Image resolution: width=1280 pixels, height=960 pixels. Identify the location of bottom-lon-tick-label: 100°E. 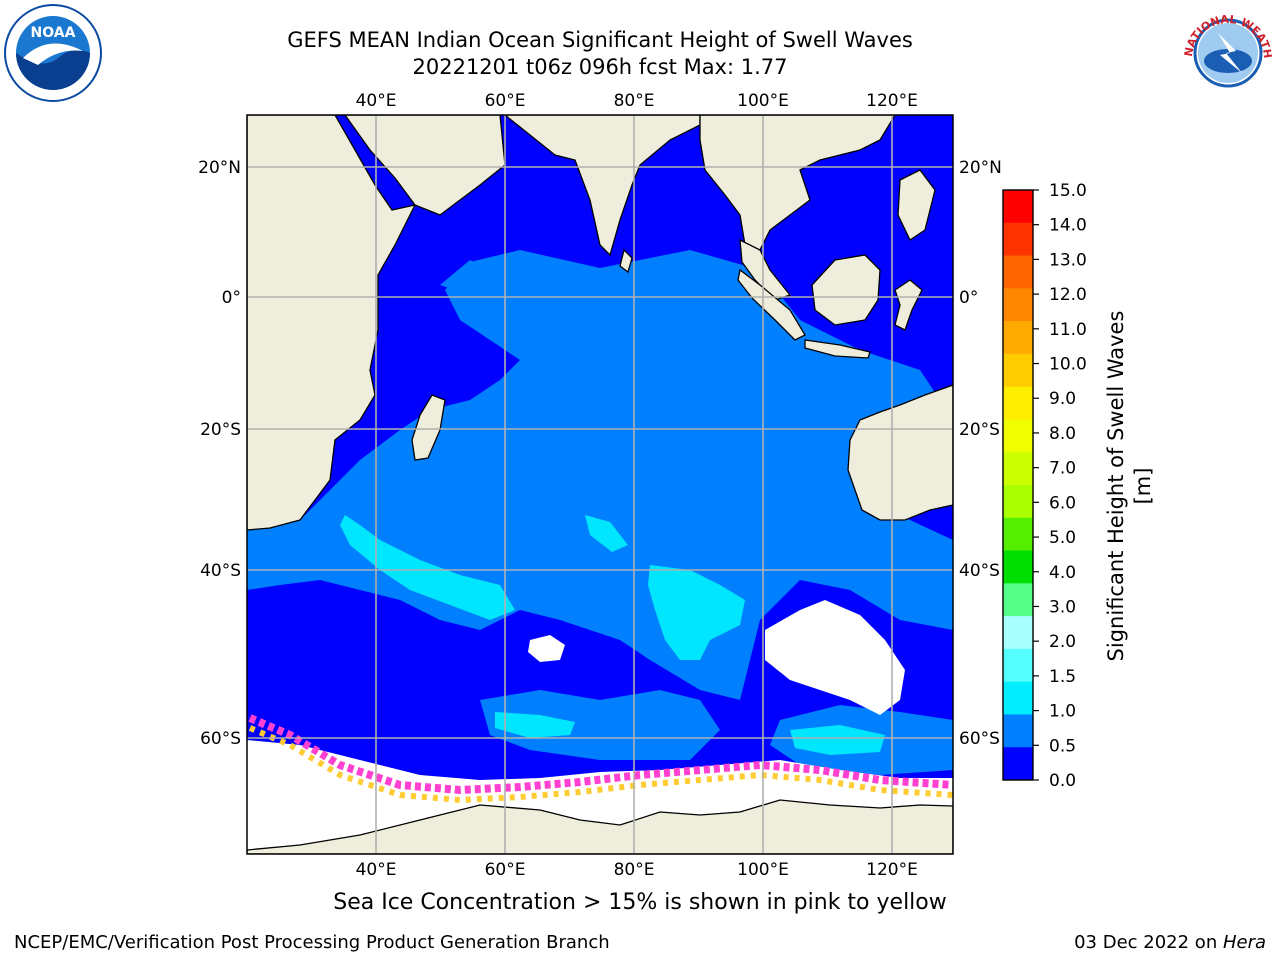
(763, 870).